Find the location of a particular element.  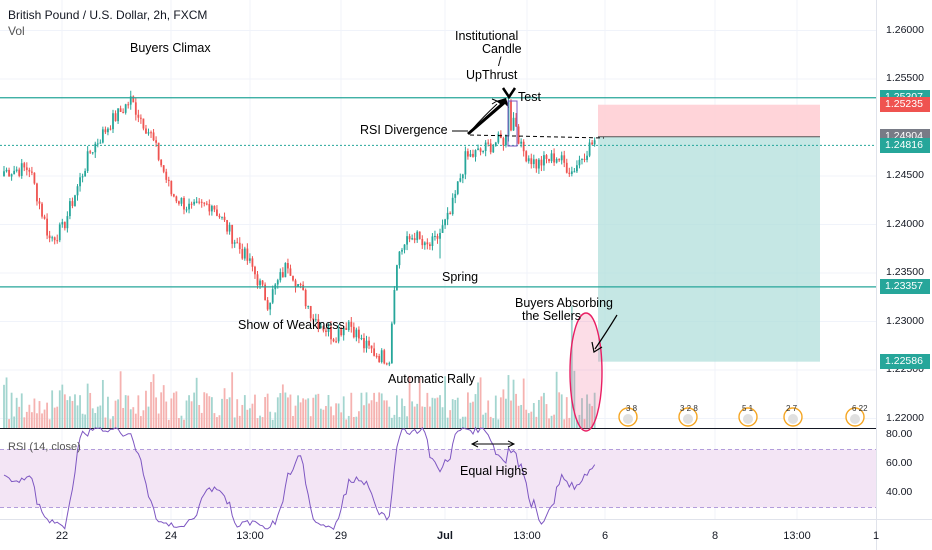

time-axis-label: 29 is located at coordinates (341, 536).